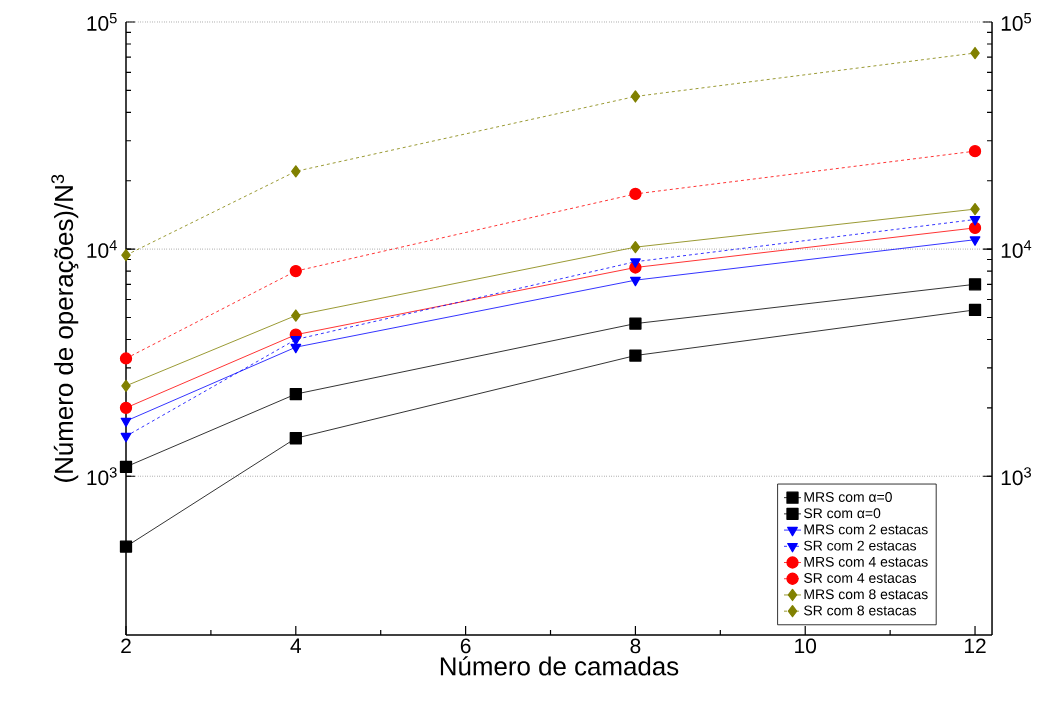 This screenshot has width=1048, height=709. I want to click on y-tick-label: 10$^{3}$, so click(102, 476).